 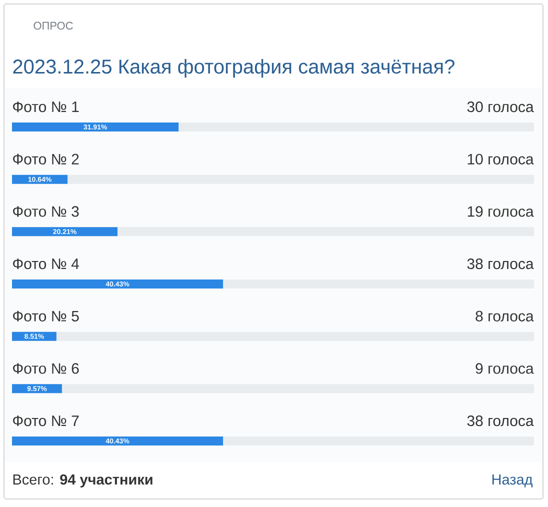 What do you see at coordinates (46, 316) in the screenshot?
I see `y-tick-label: Фото № 5` at bounding box center [46, 316].